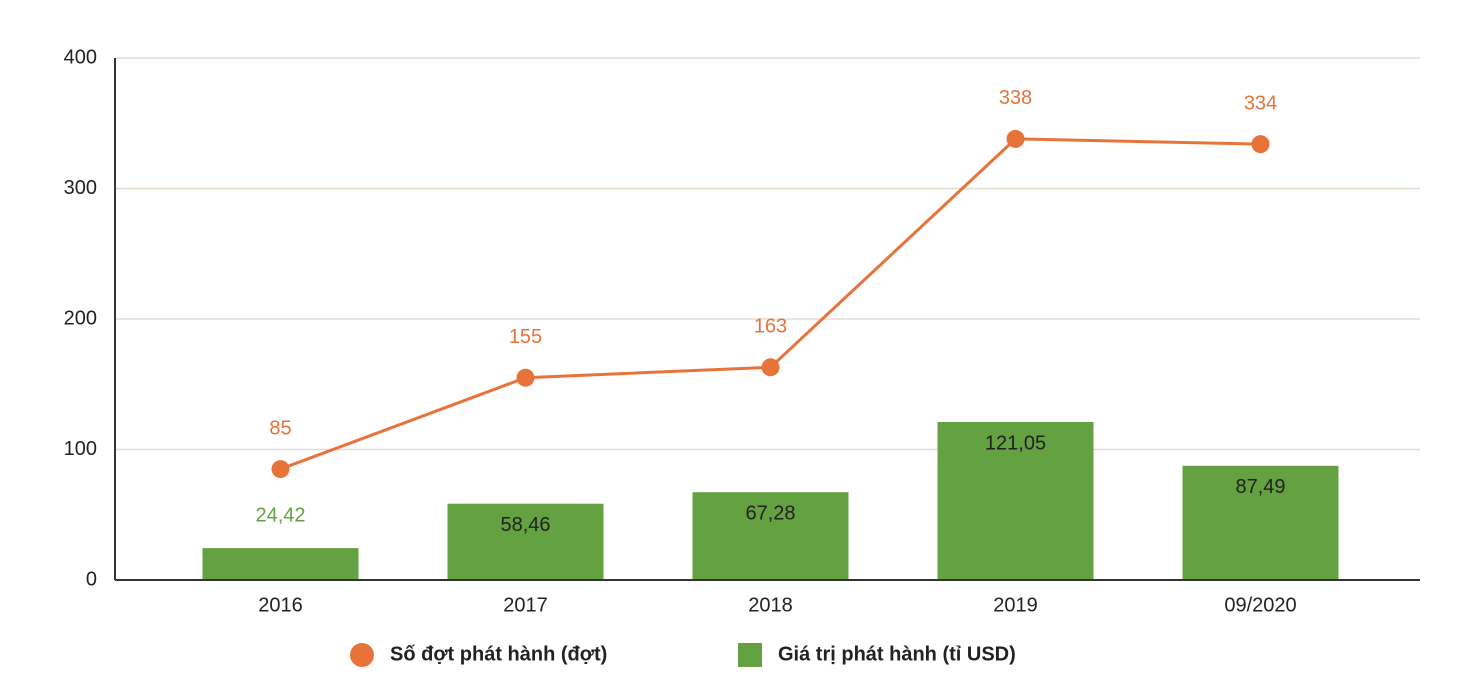 This screenshot has width=1475, height=699. I want to click on x-tick-label: 2019, so click(1015, 605).